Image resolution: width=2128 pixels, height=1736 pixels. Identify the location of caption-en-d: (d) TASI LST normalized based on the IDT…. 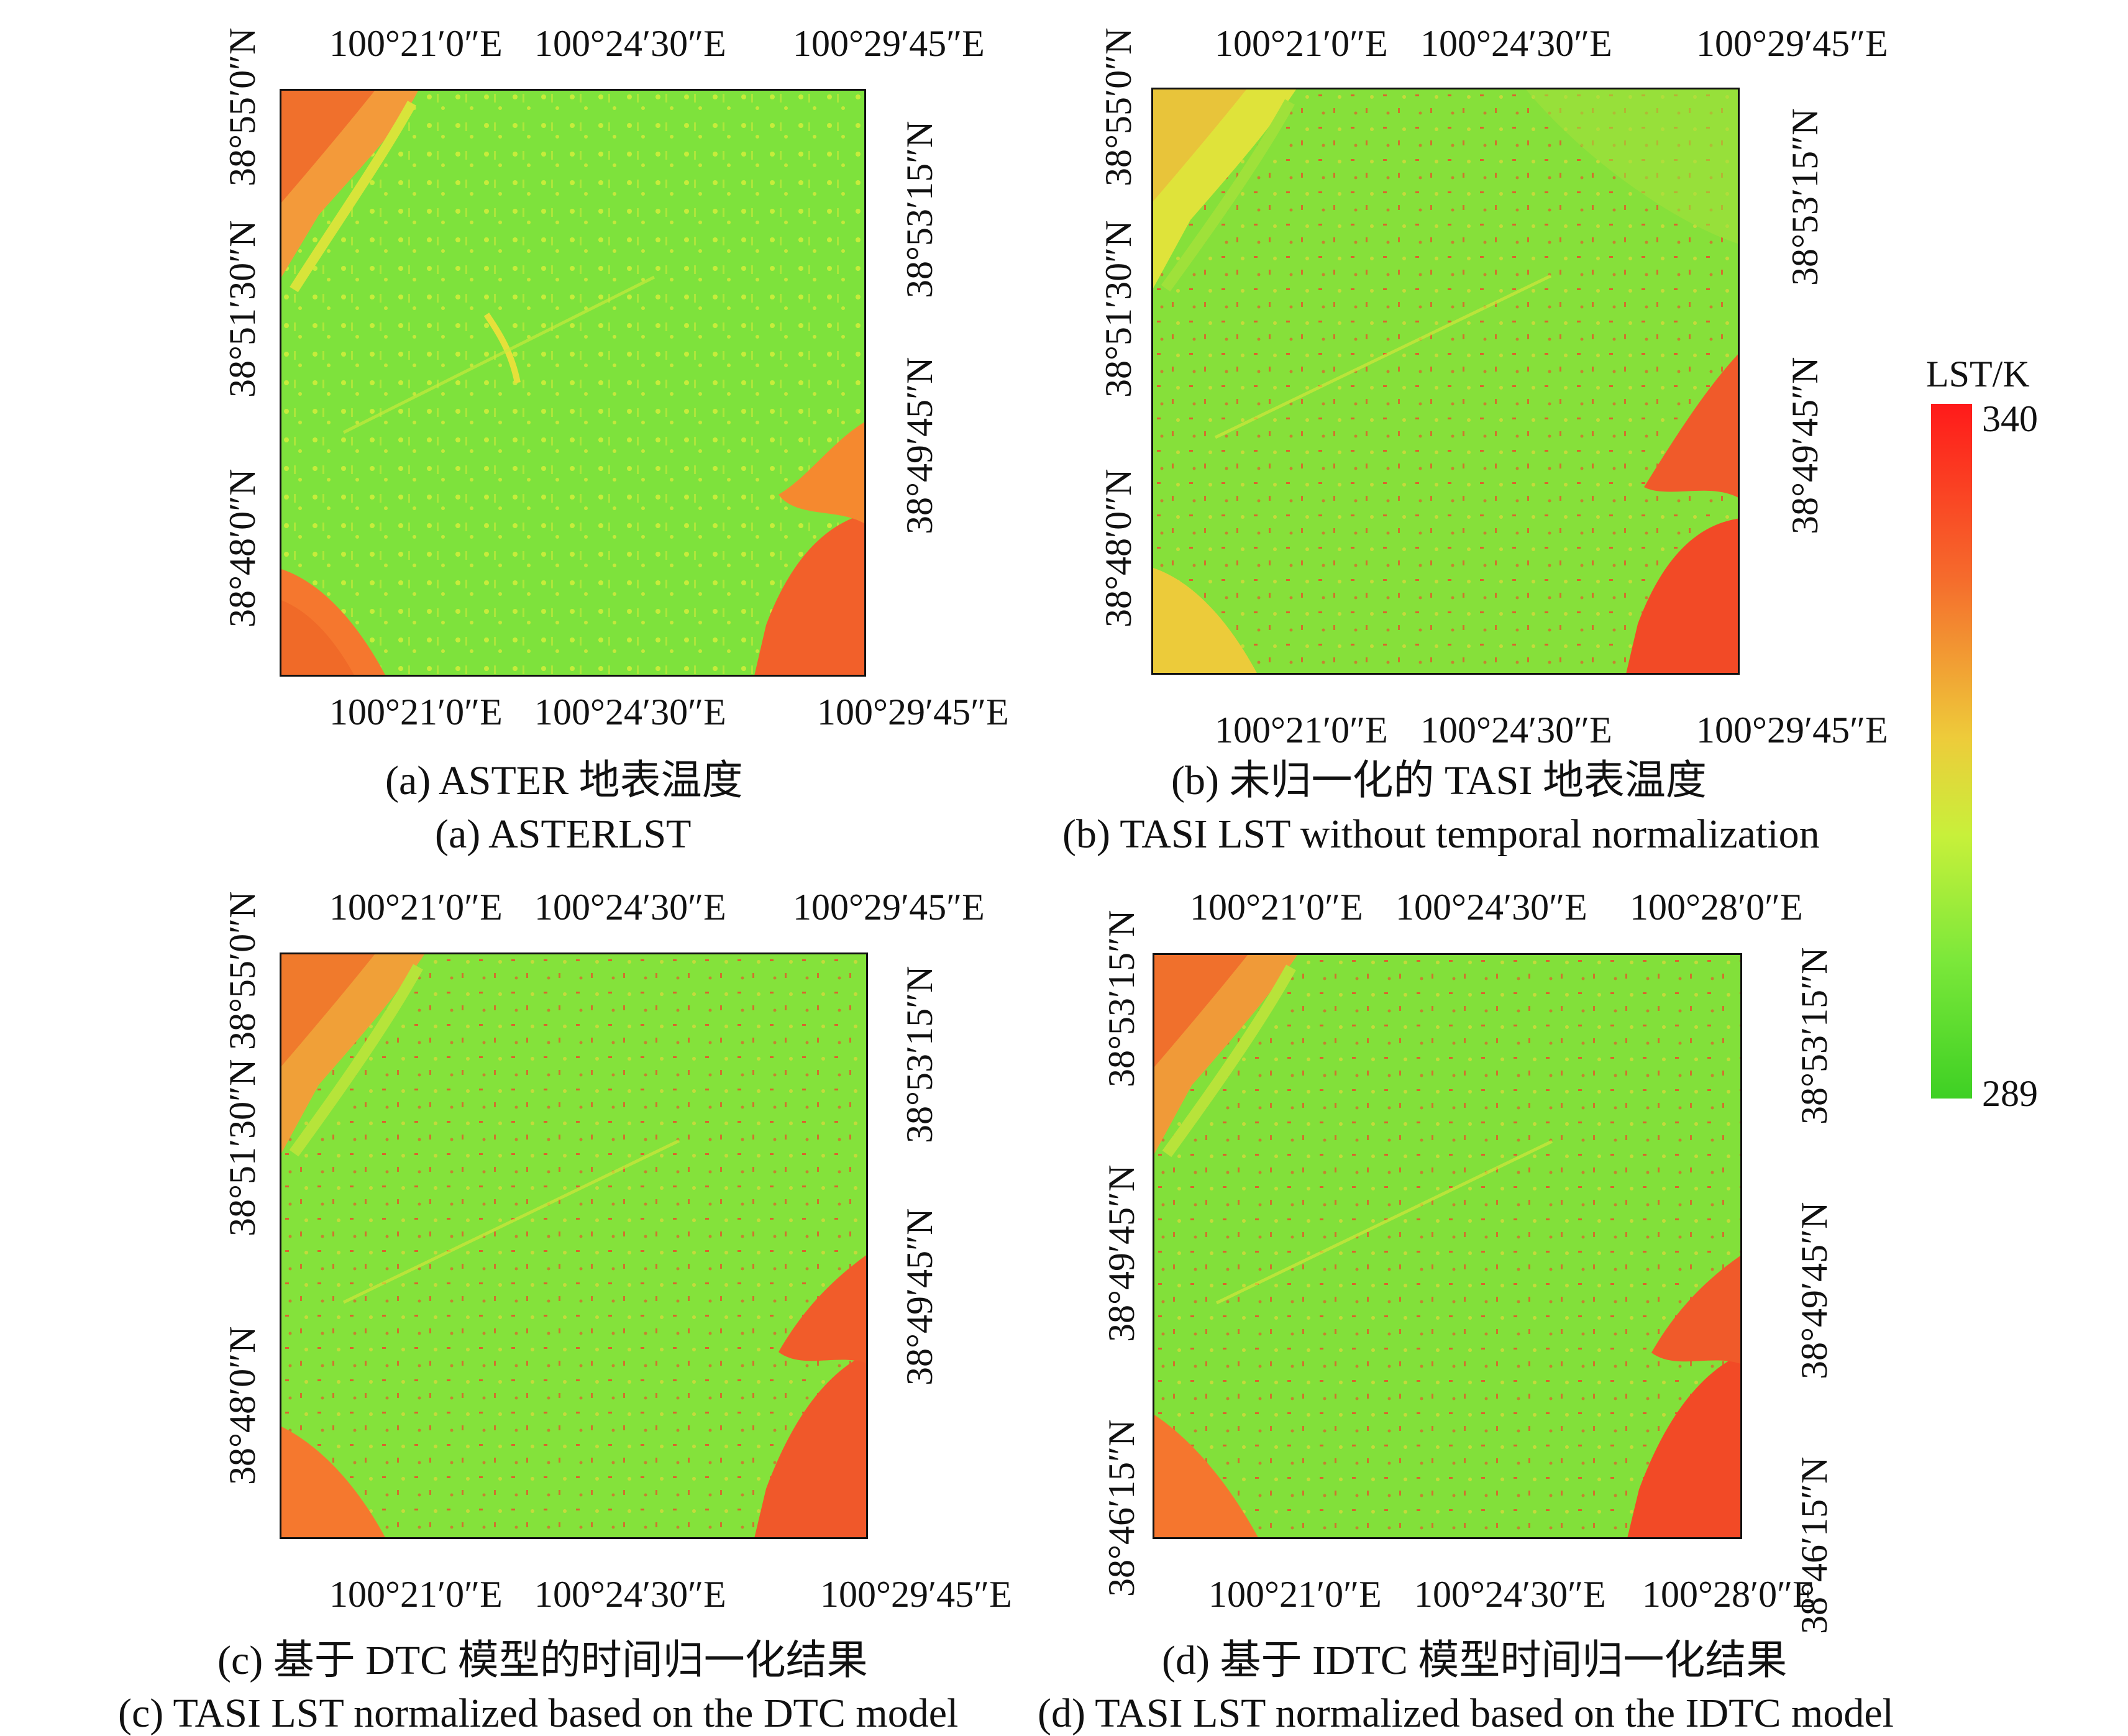
(1466, 1713).